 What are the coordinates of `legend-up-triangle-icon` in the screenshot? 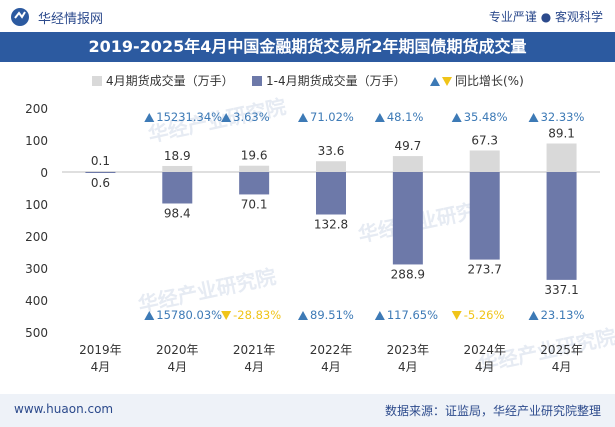 It's located at (435, 81).